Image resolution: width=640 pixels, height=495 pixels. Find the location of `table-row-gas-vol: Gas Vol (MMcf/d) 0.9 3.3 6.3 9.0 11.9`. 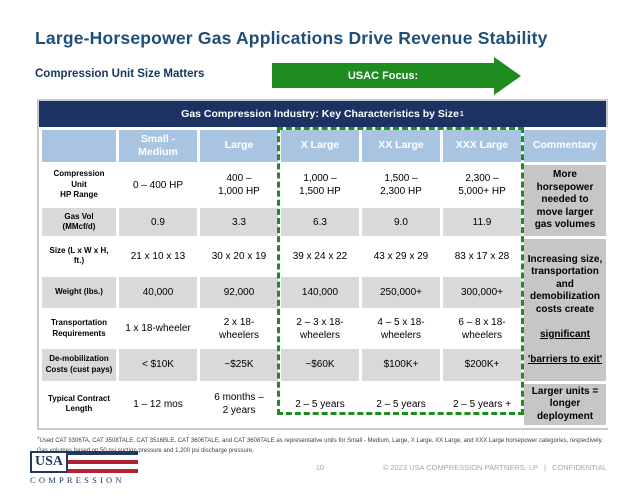

table-row-gas-vol: Gas Vol (MMcf/d) 0.9 3.3 6.3 9.0 11.9 is located at coordinates (324, 222).